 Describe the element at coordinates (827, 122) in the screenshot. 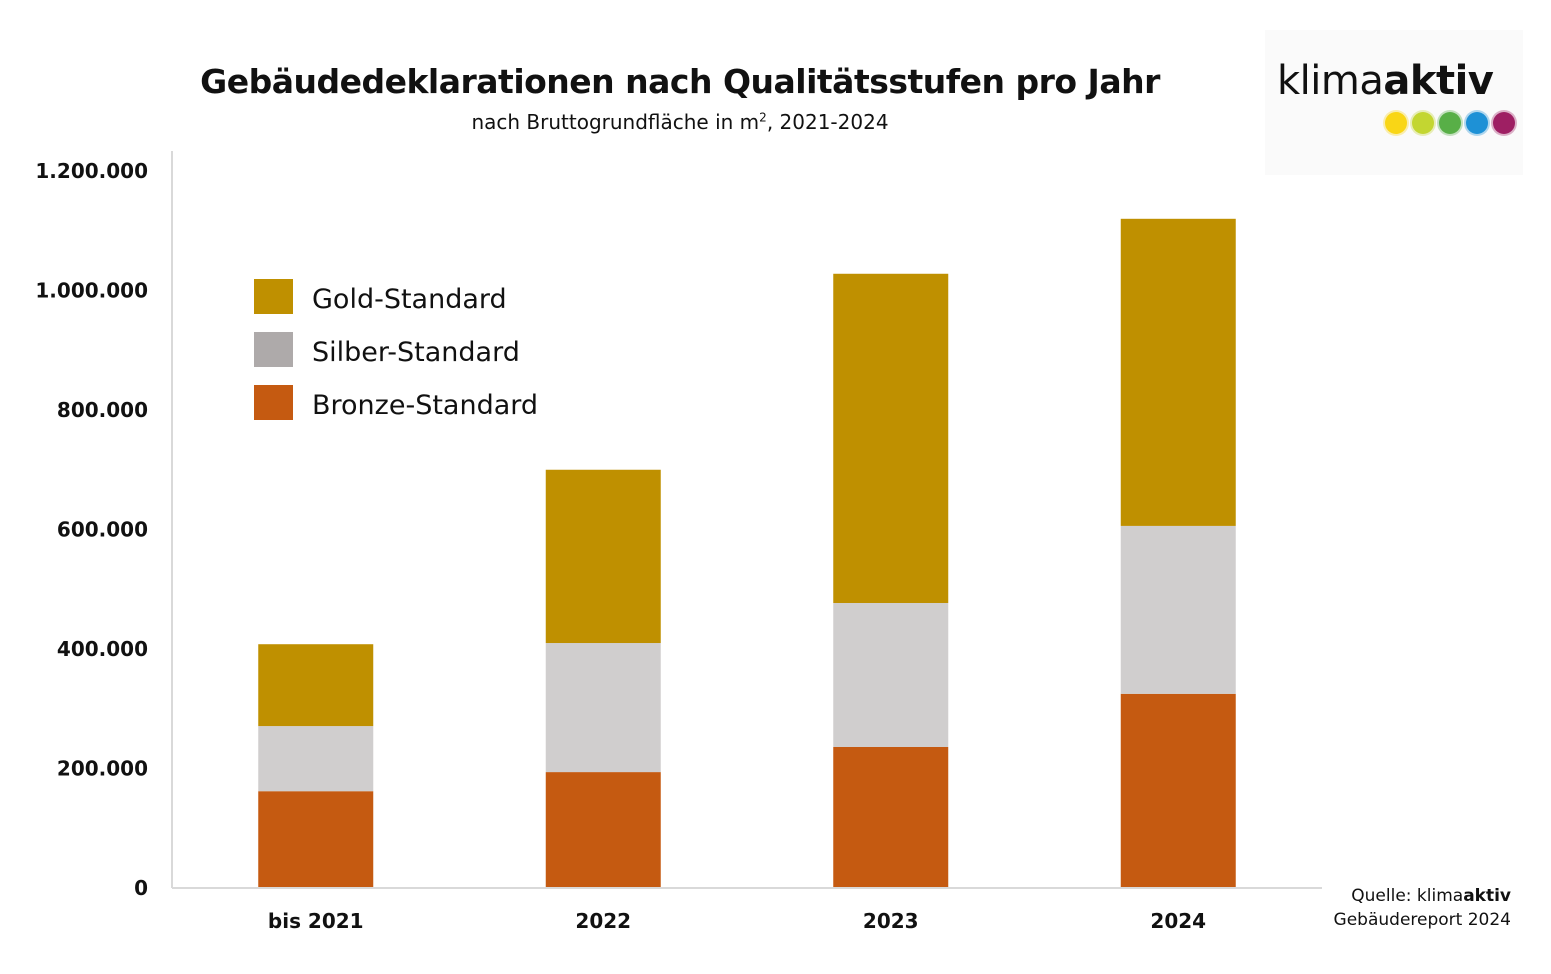

I see `subtitle-suffix: , 2021-2024` at that location.